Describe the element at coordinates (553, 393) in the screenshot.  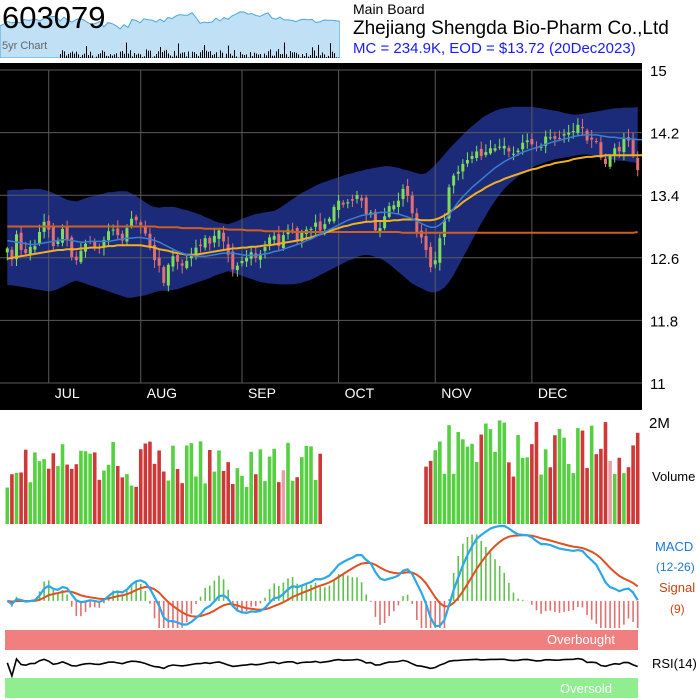
I see `month-label: DEC` at that location.